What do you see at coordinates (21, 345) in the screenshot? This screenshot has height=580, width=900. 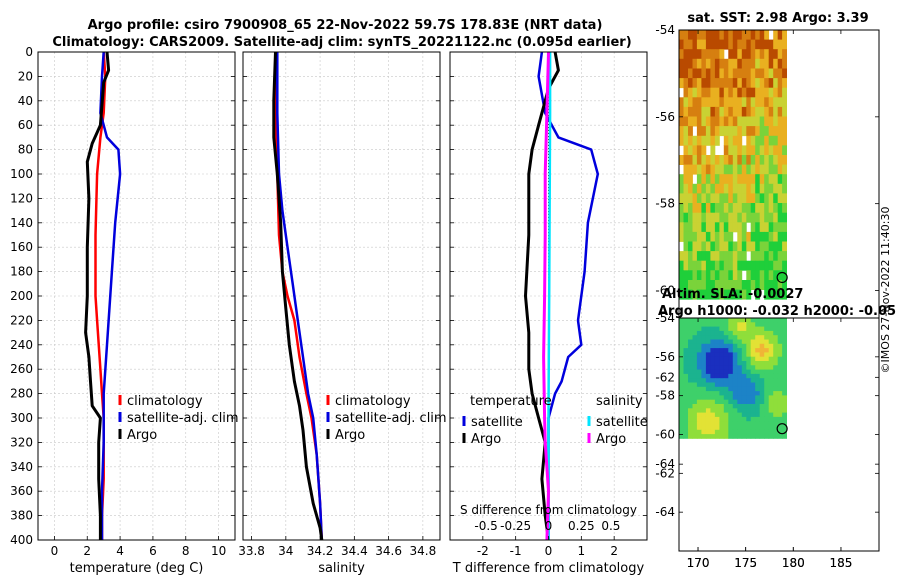 I see `y-tick-label: 240` at bounding box center [21, 345].